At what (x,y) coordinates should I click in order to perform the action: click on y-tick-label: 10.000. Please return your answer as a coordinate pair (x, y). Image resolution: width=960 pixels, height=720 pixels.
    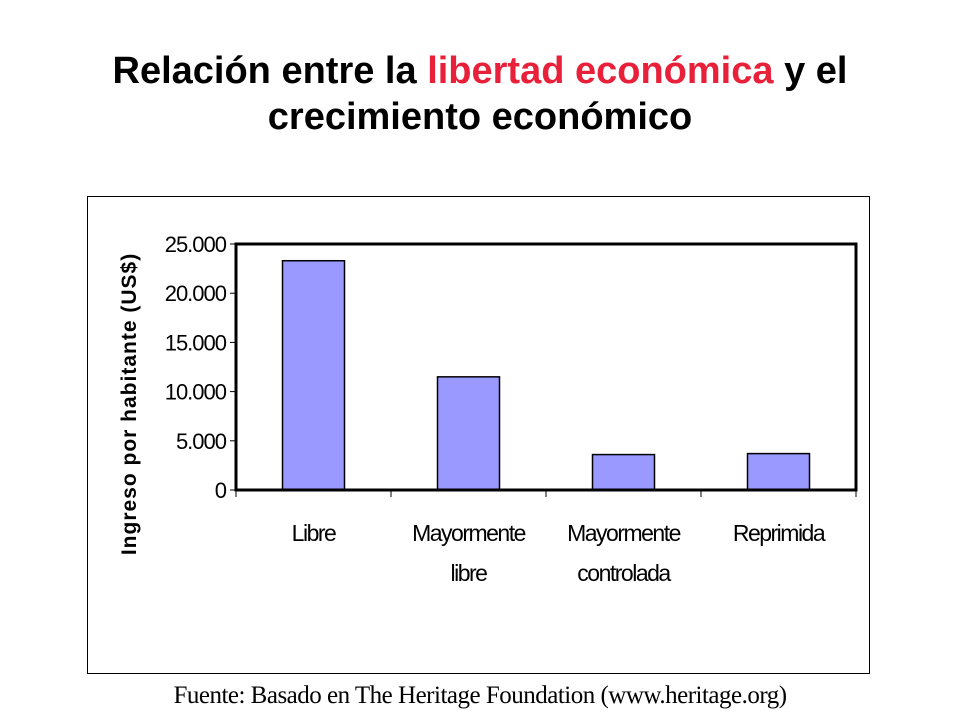
    Looking at the image, I should click on (196, 392).